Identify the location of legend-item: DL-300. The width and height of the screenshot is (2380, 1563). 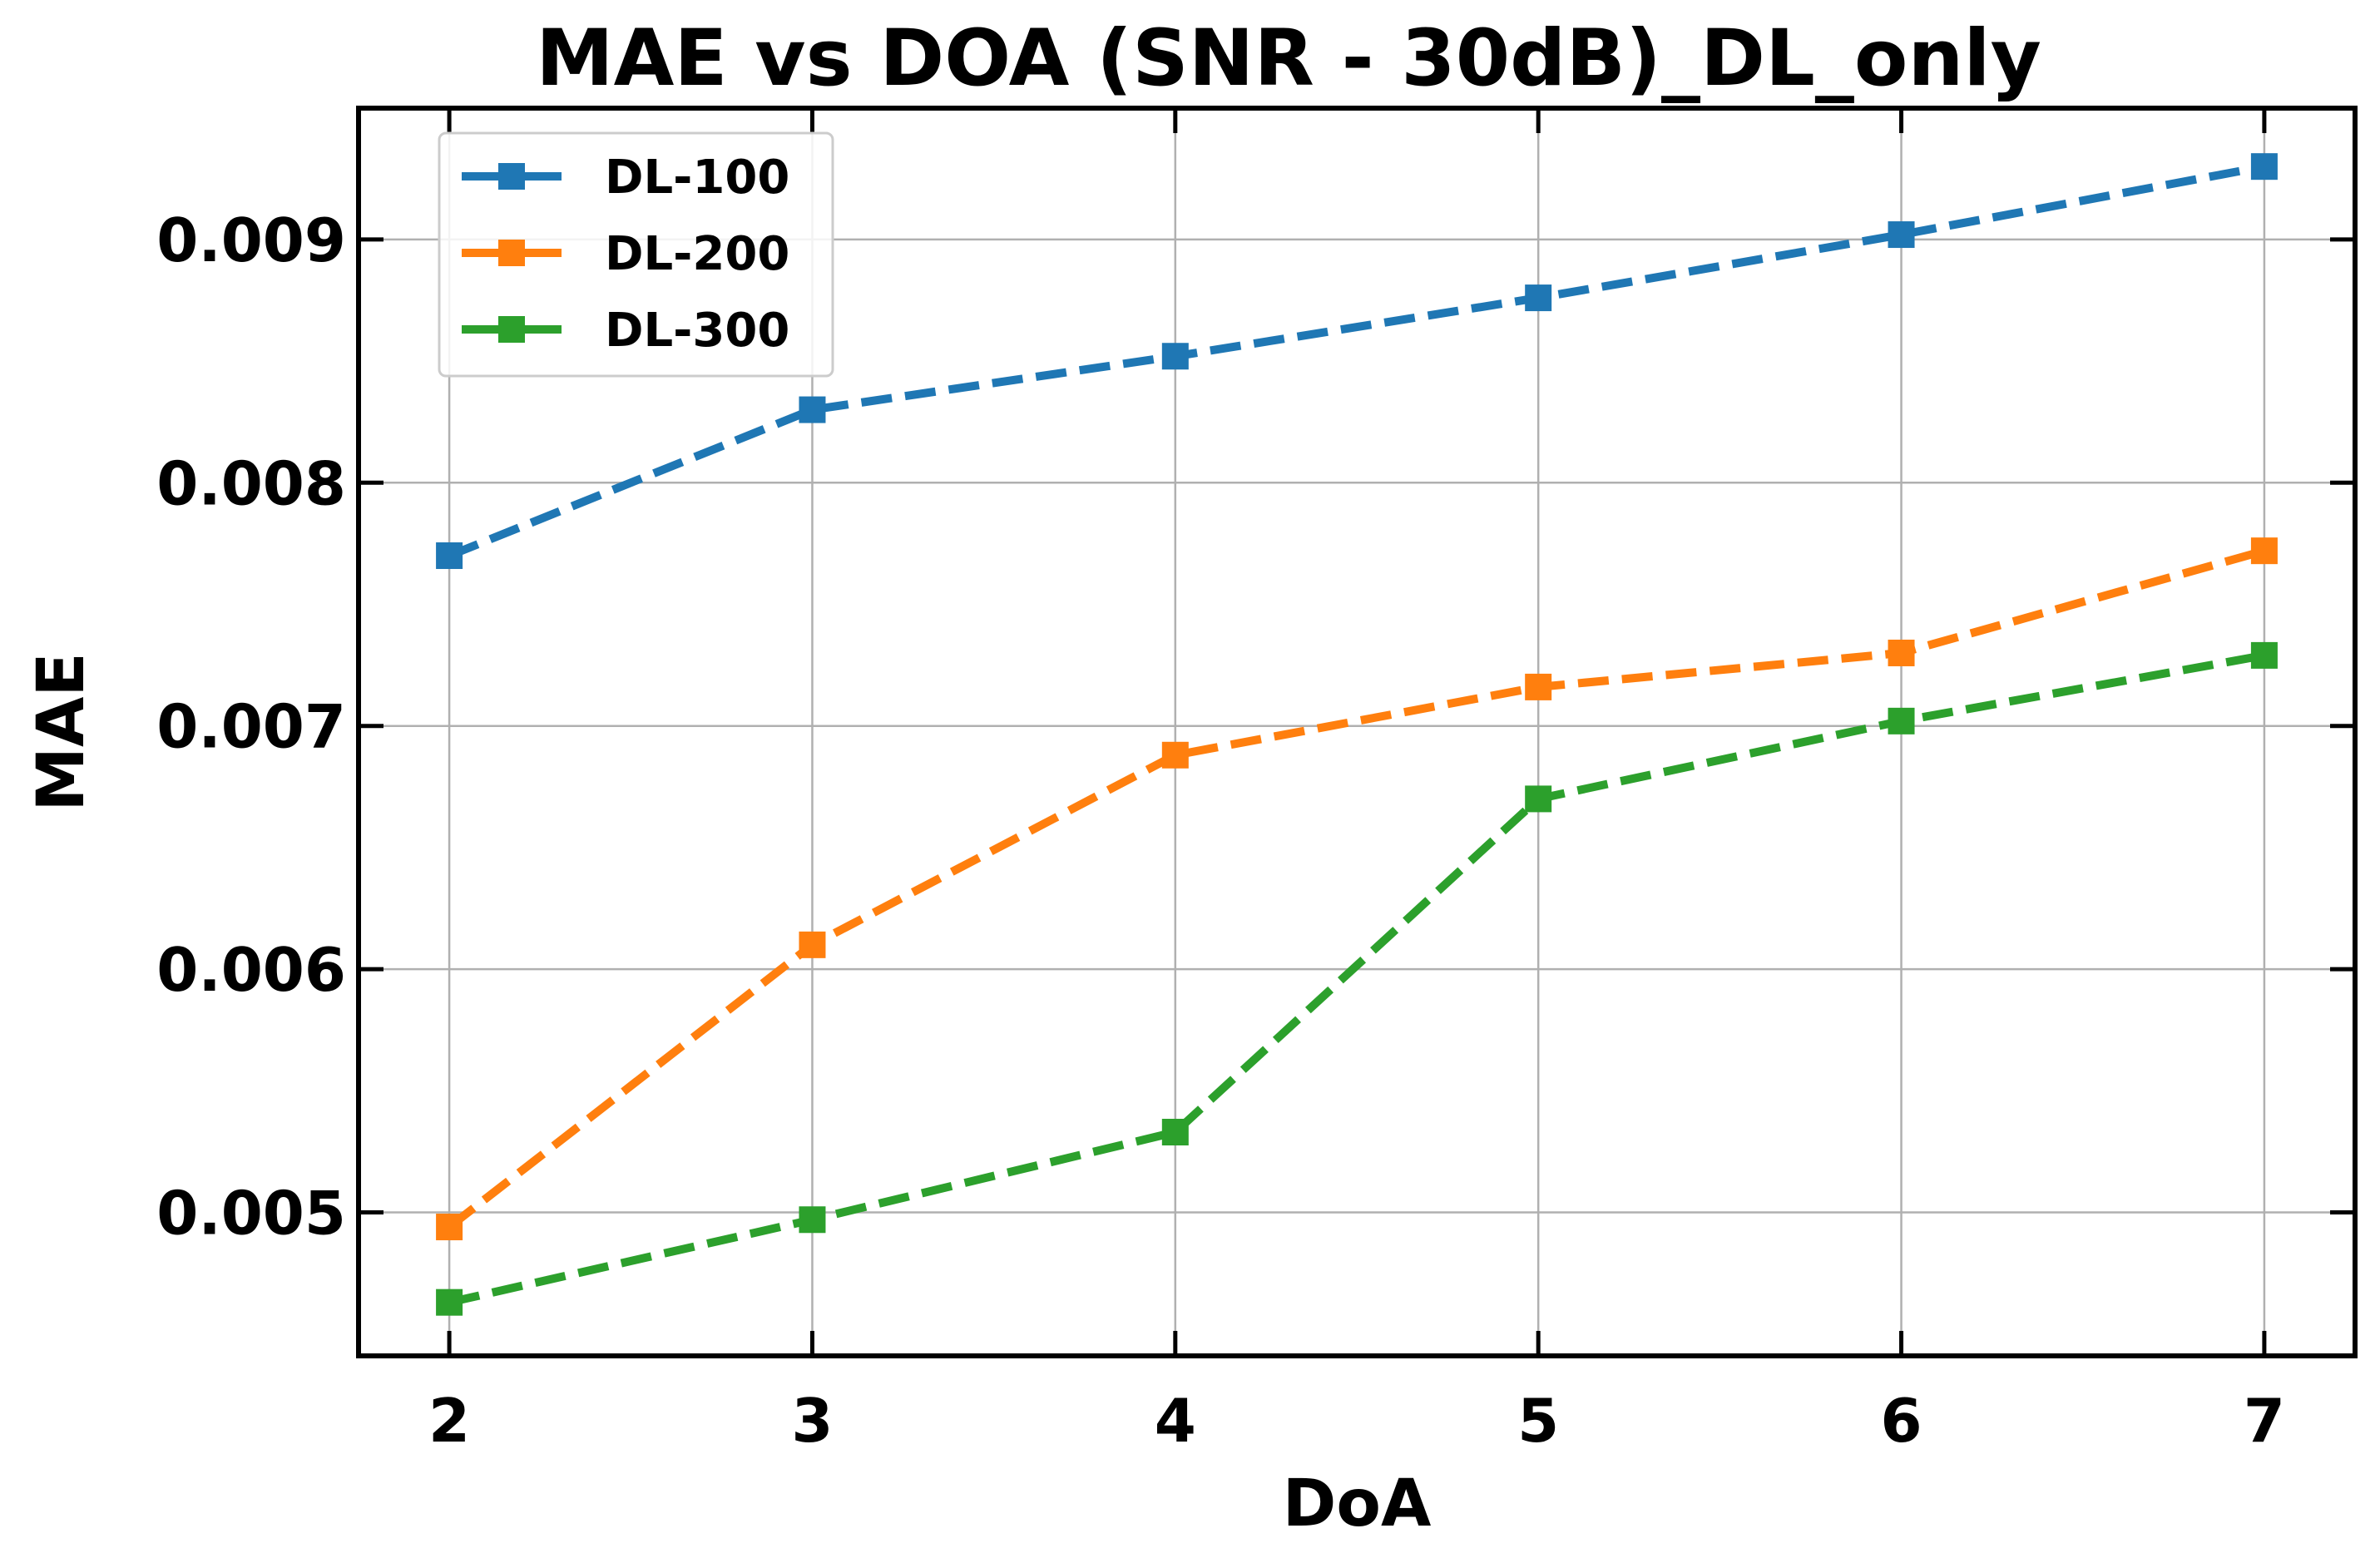
(625, 331).